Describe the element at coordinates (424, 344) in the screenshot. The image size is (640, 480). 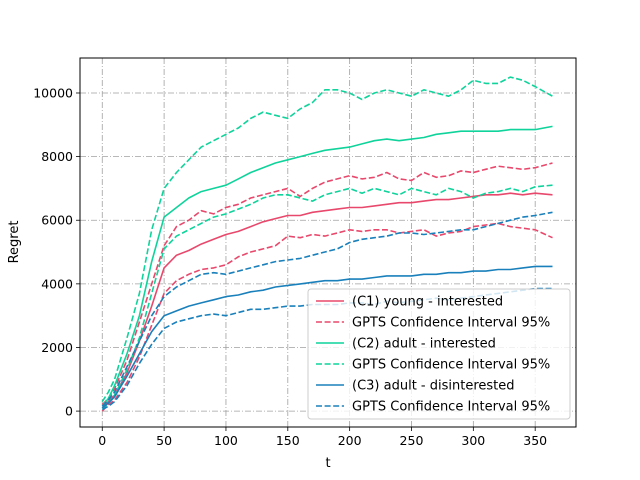
I see `legend-label: (C2) adult - interested` at that location.